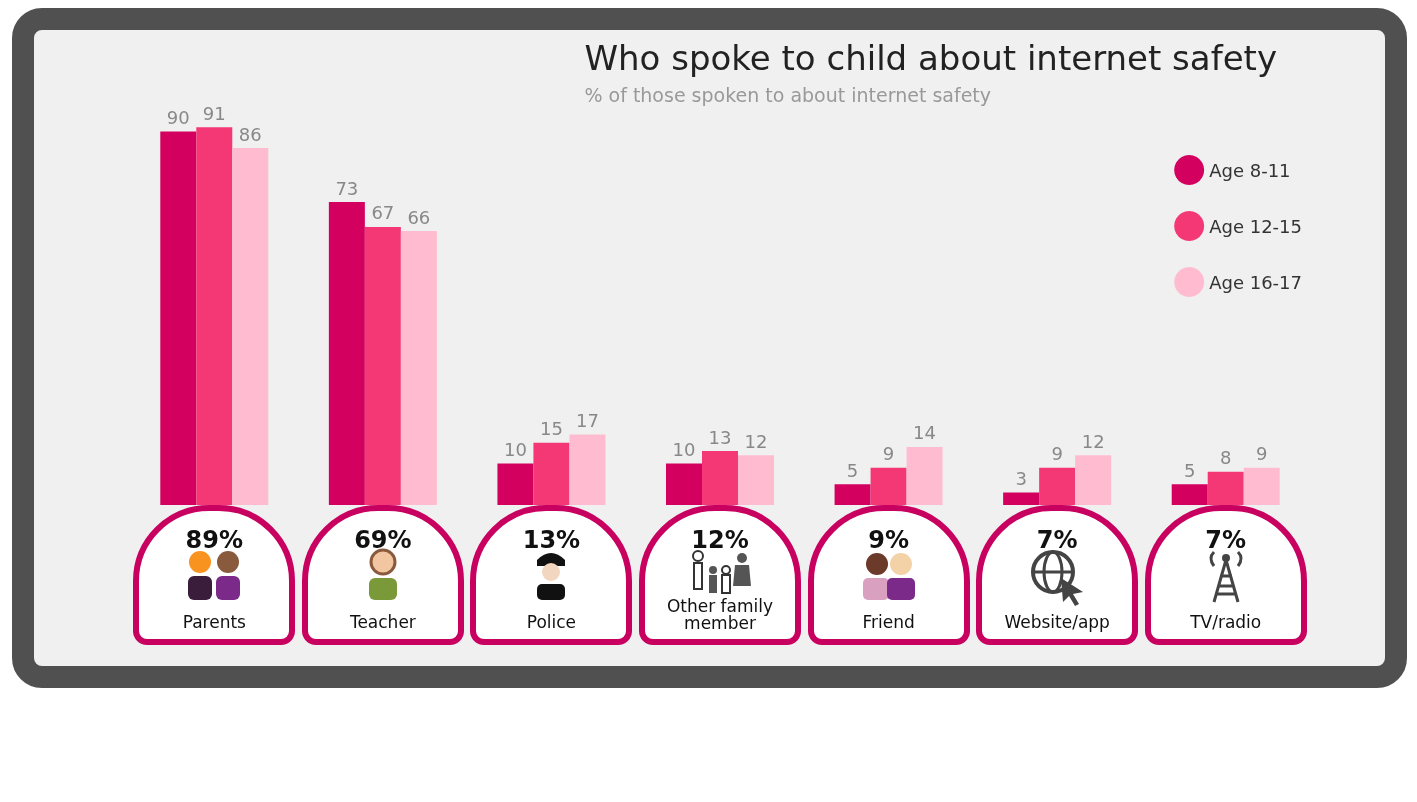 Image resolution: width=1417 pixels, height=802 pixels. I want to click on legend-label: Age 12-15, so click(1255, 226).